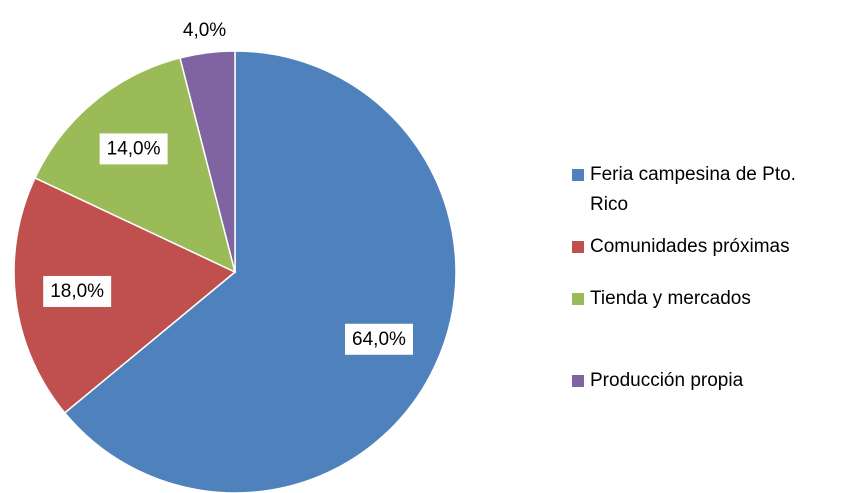  I want to click on legend-label: Producción propia, so click(667, 380).